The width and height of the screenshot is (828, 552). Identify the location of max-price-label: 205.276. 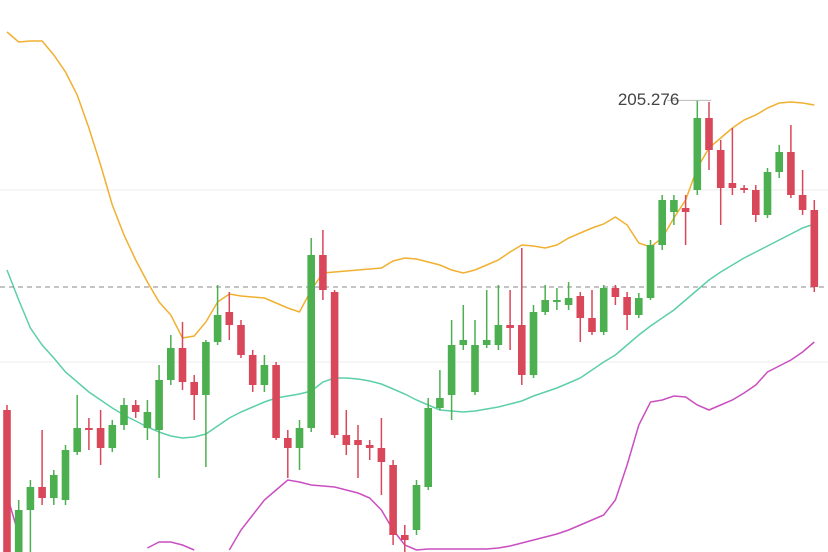
(648, 99).